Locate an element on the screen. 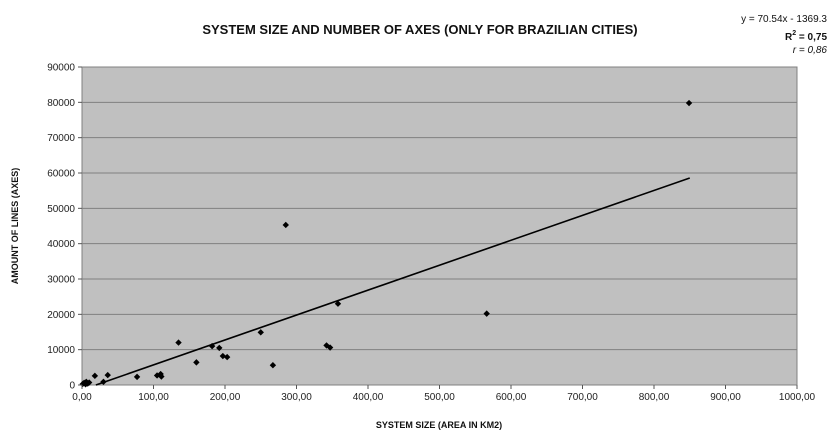  r-squared-superscript: 2 is located at coordinates (794, 33).